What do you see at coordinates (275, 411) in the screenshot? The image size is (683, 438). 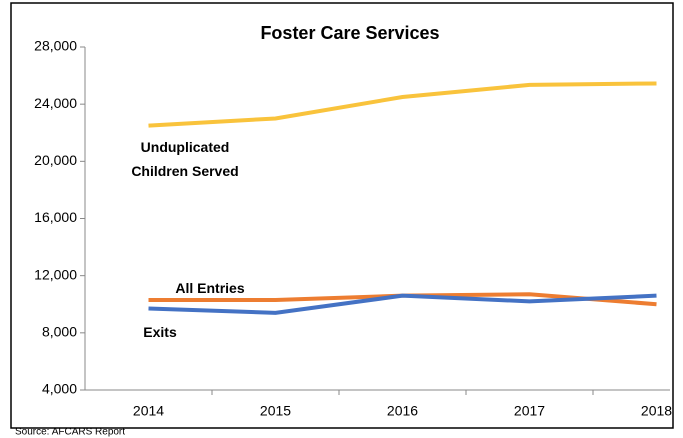 I see `x-tick-label: 2015` at bounding box center [275, 411].